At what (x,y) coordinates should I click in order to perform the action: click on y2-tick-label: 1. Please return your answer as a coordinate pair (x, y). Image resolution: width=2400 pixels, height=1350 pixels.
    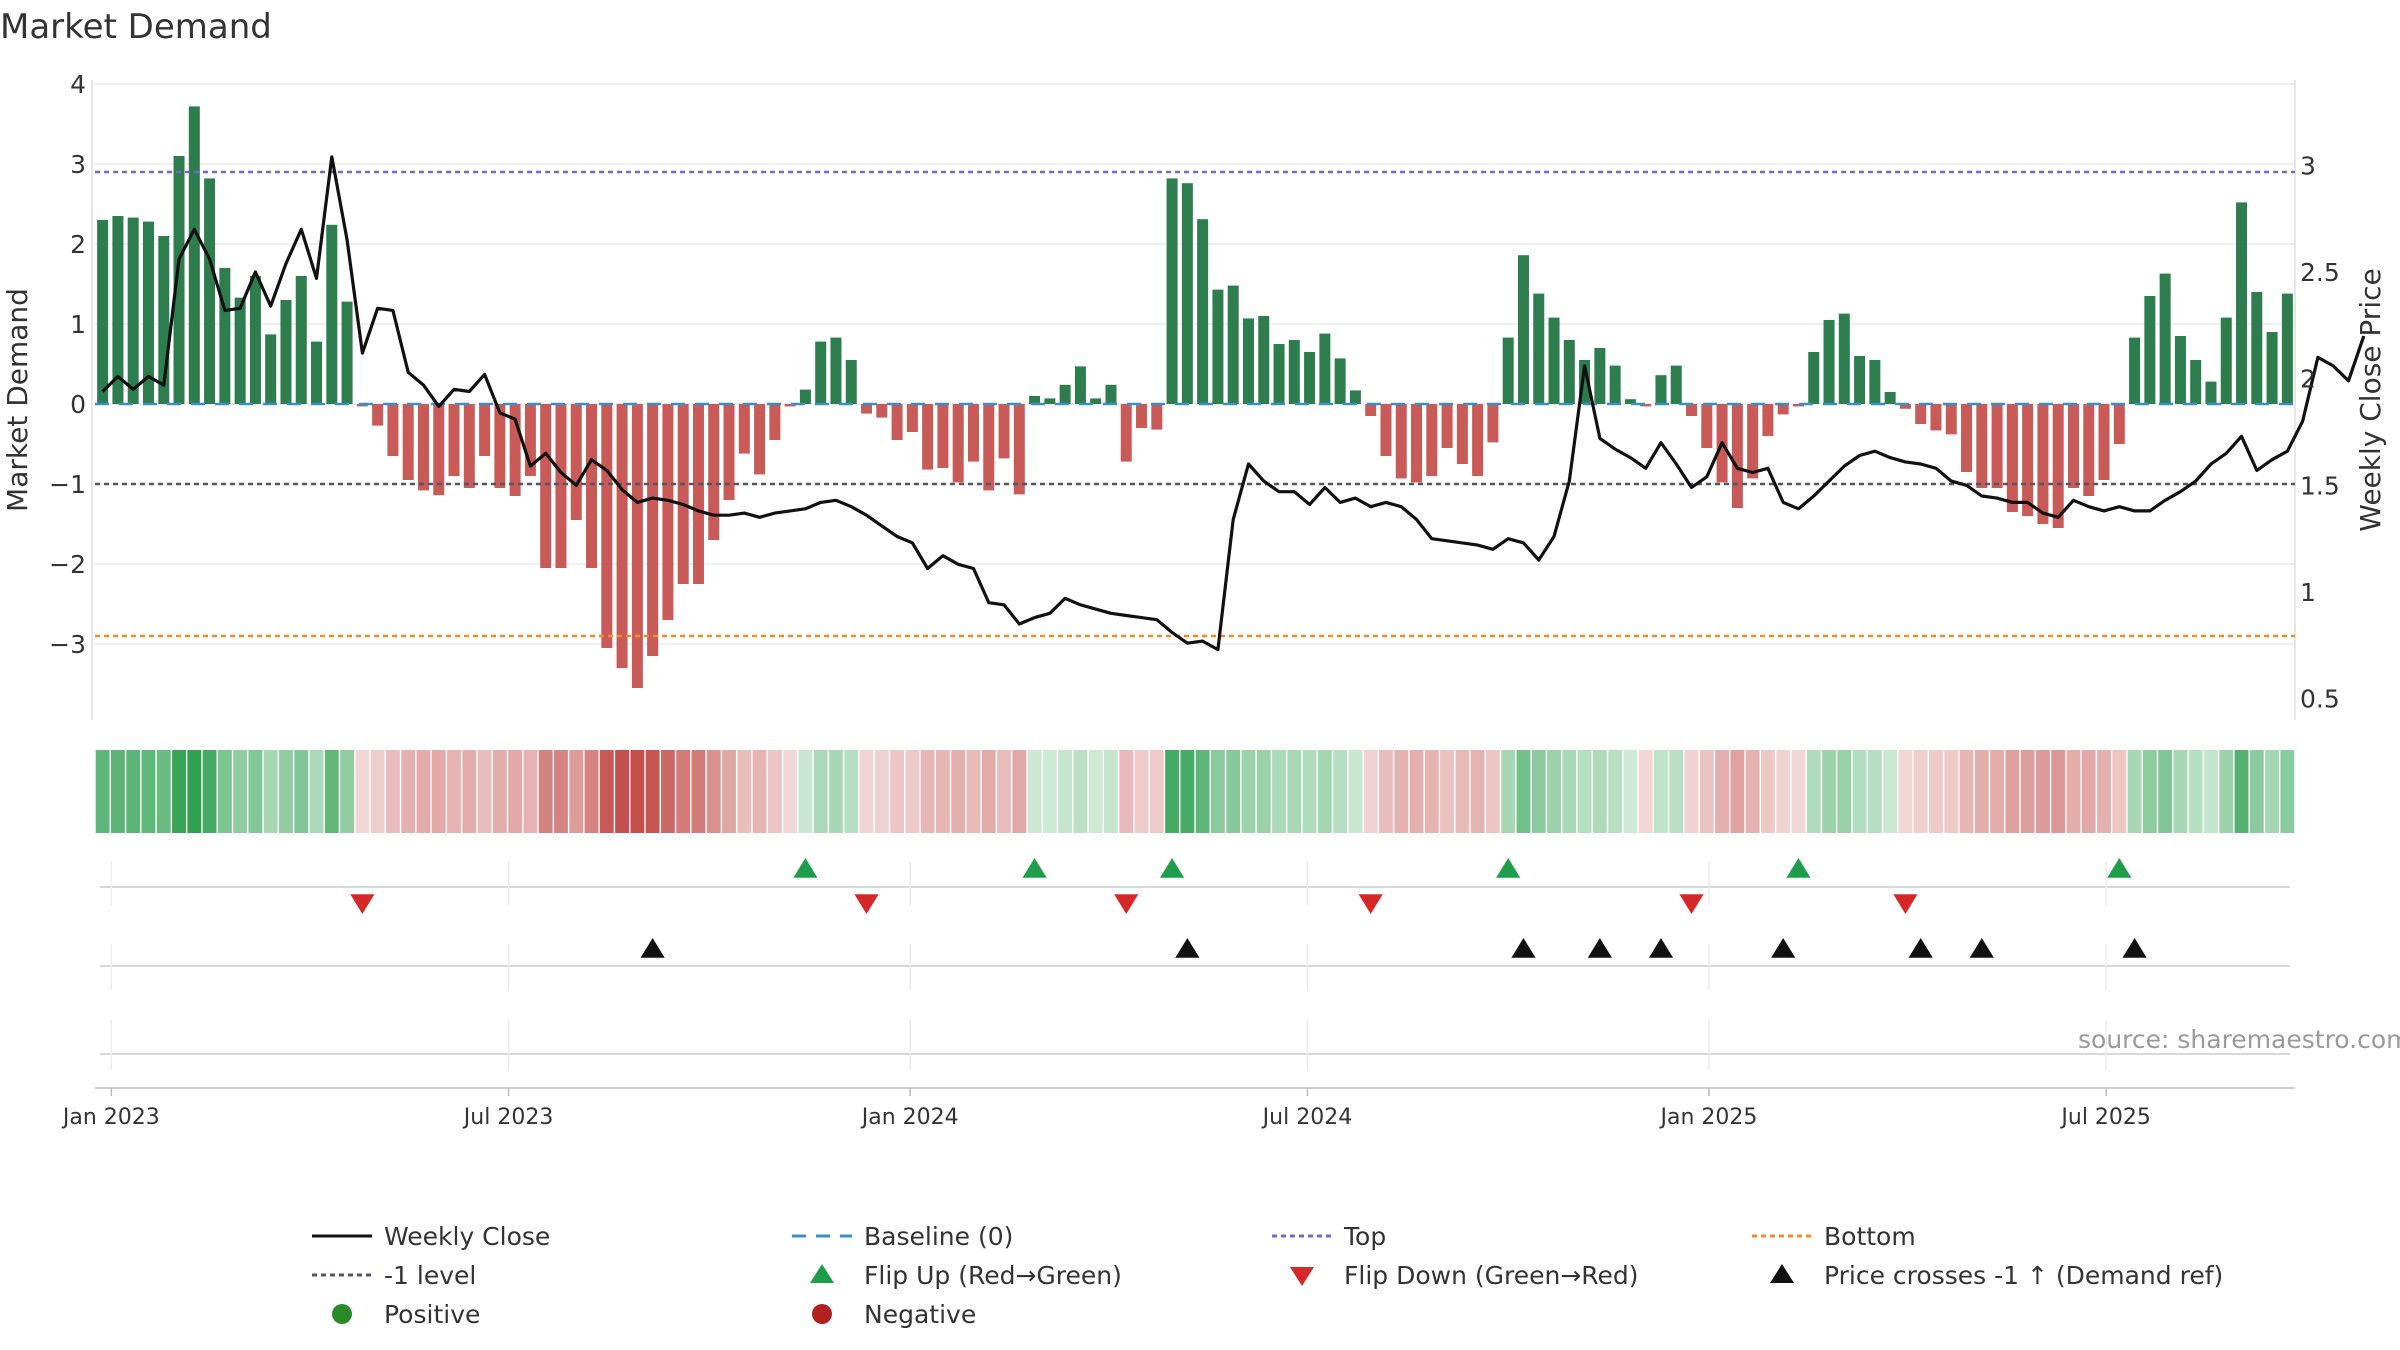
    Looking at the image, I should click on (2308, 592).